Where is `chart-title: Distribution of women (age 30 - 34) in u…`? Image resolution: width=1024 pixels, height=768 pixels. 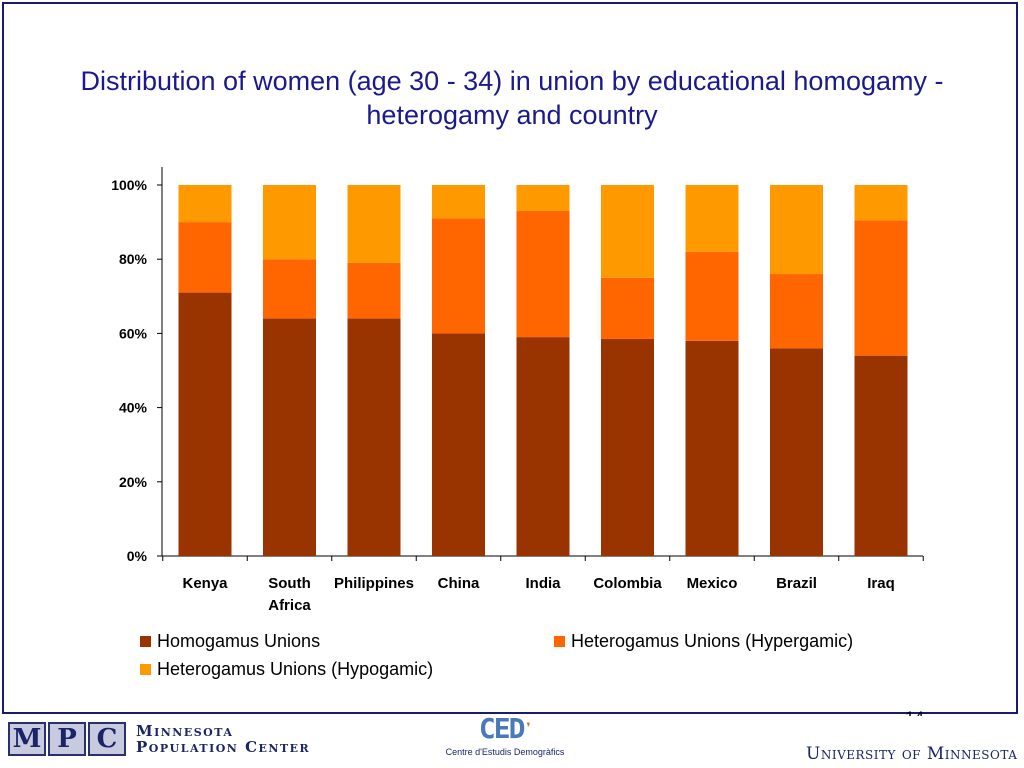
chart-title: Distribution of women (age 30 - 34) in u… is located at coordinates (512, 98).